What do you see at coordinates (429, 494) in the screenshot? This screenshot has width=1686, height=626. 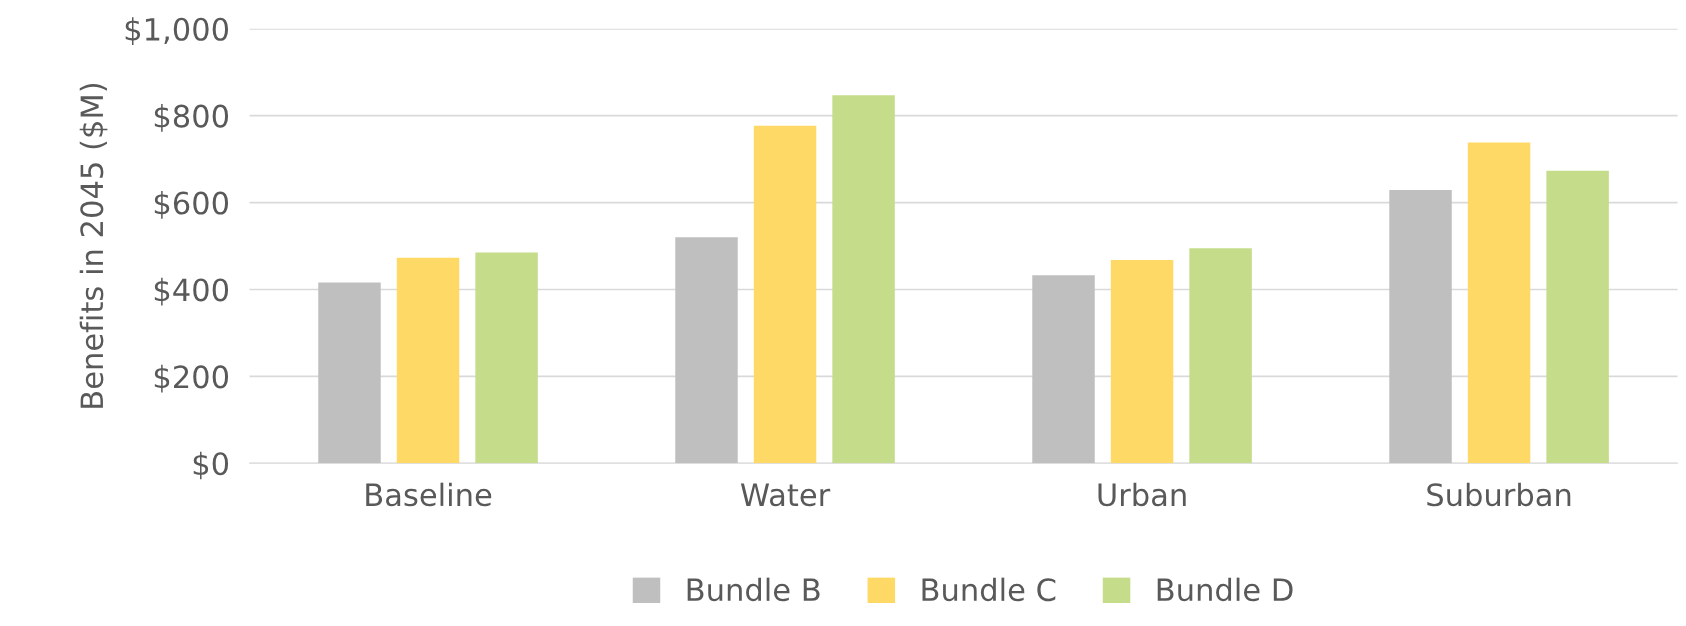 I see `x-tick-label: Baseline` at bounding box center [429, 494].